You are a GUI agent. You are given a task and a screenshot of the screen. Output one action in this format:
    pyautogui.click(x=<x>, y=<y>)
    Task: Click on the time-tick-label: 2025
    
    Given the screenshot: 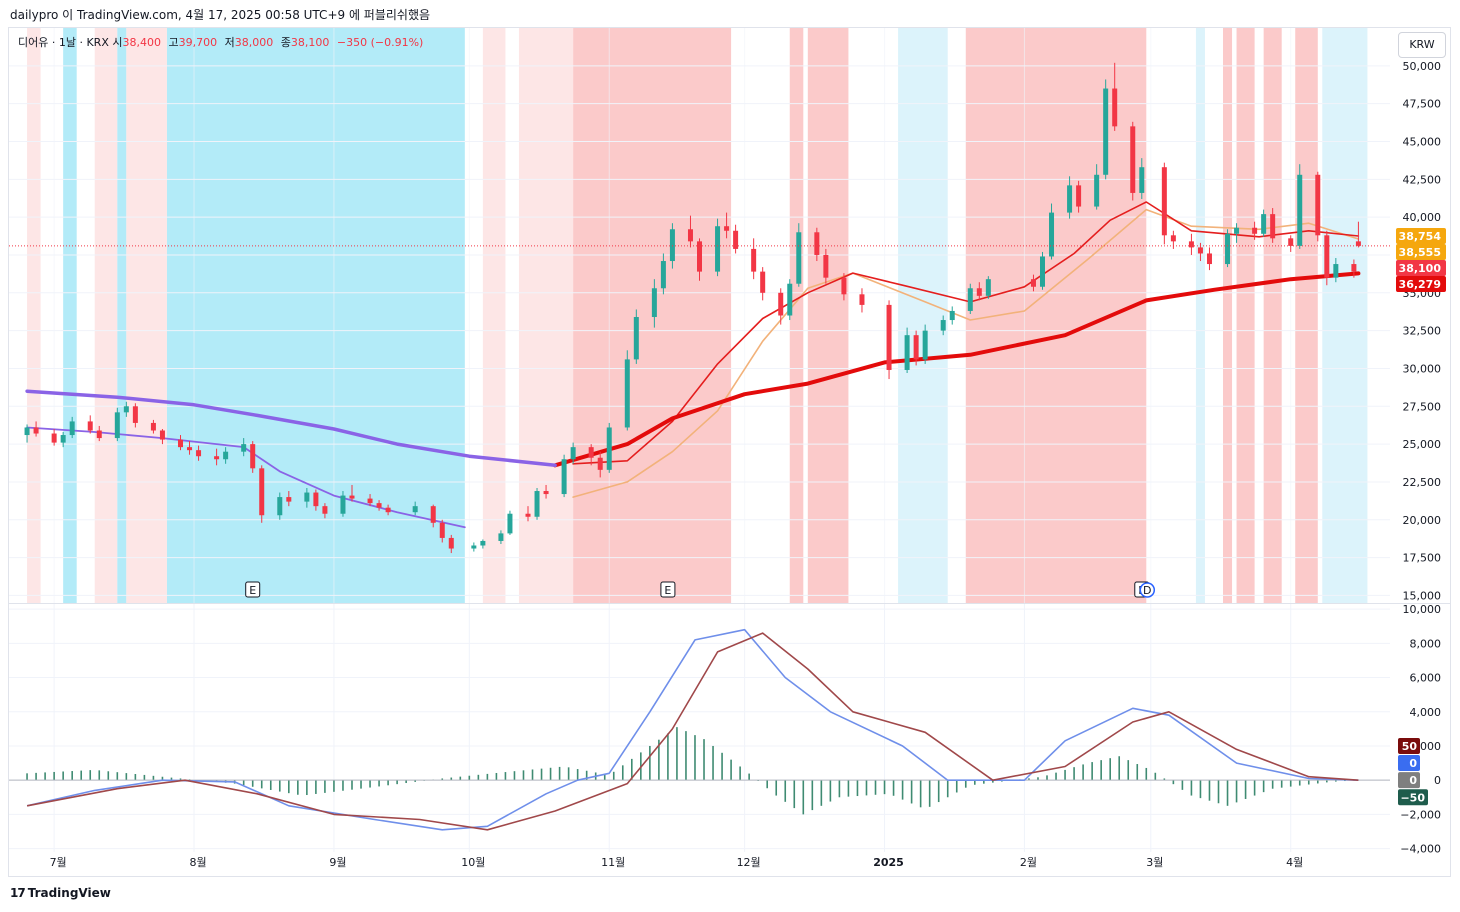 What is the action you would take?
    pyautogui.click(x=888, y=862)
    